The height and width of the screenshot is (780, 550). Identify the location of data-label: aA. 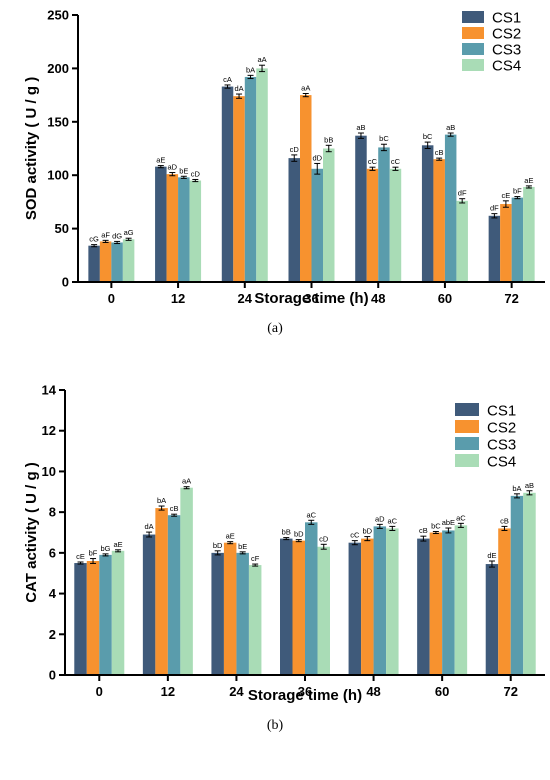
(186, 481).